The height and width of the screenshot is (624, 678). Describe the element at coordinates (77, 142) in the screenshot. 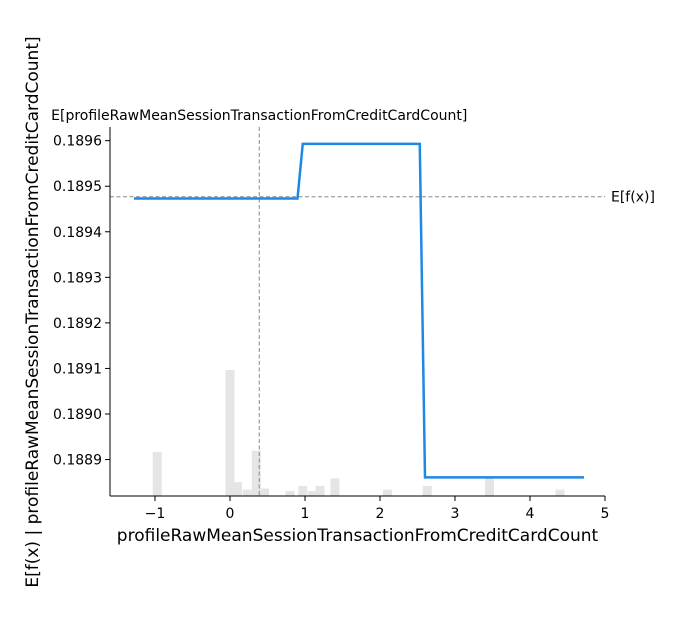

I see `y-tick-label: 0.1896` at that location.